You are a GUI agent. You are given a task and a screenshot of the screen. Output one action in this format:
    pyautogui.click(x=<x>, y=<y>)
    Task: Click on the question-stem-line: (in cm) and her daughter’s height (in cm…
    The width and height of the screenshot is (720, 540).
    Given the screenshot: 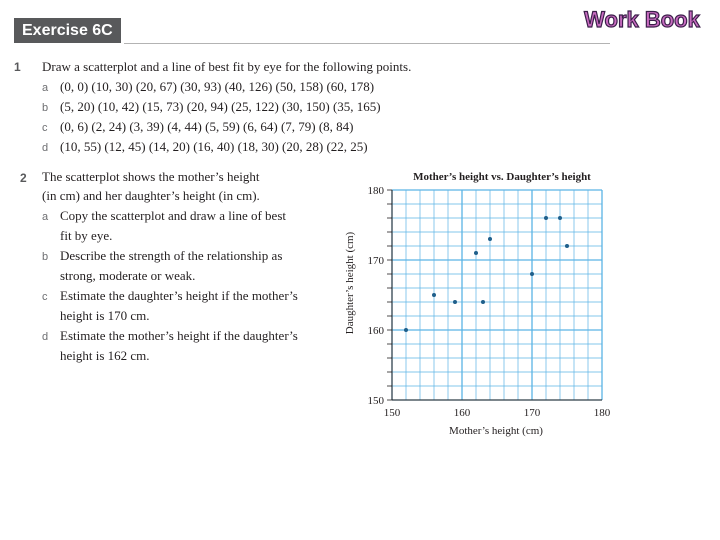 What is the action you would take?
    pyautogui.click(x=151, y=195)
    